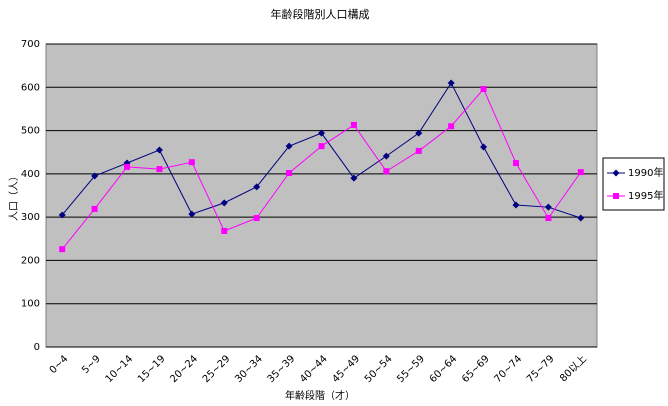  What do you see at coordinates (59, 364) in the screenshot?
I see `x-tick-label: 0~4` at bounding box center [59, 364].